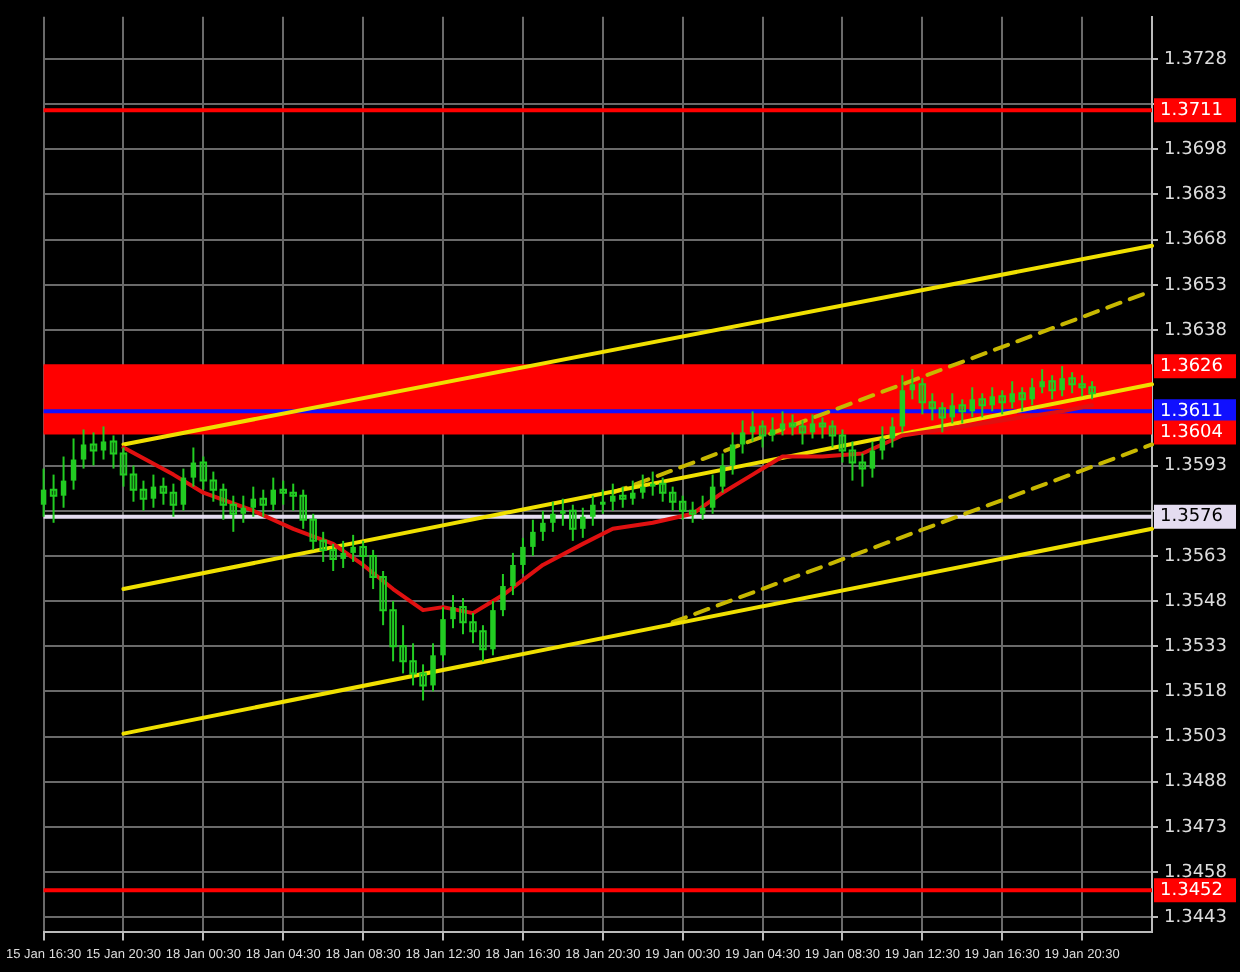 The image size is (1240, 972). What do you see at coordinates (1196, 872) in the screenshot?
I see `y-tick-label: 1.3458` at bounding box center [1196, 872].